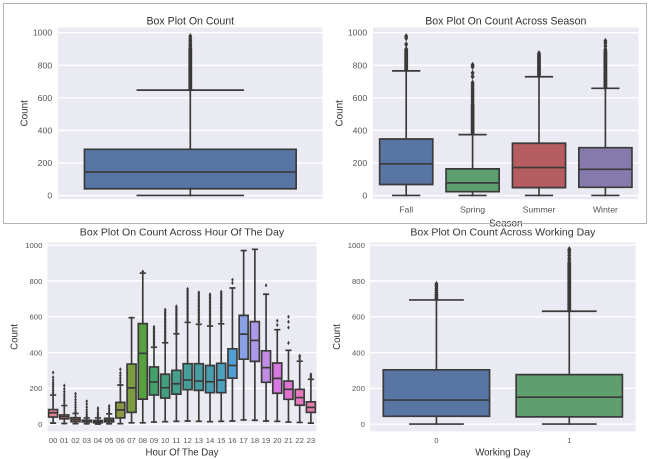 The width and height of the screenshot is (651, 459). I want to click on svg-text: 00, so click(53, 440).